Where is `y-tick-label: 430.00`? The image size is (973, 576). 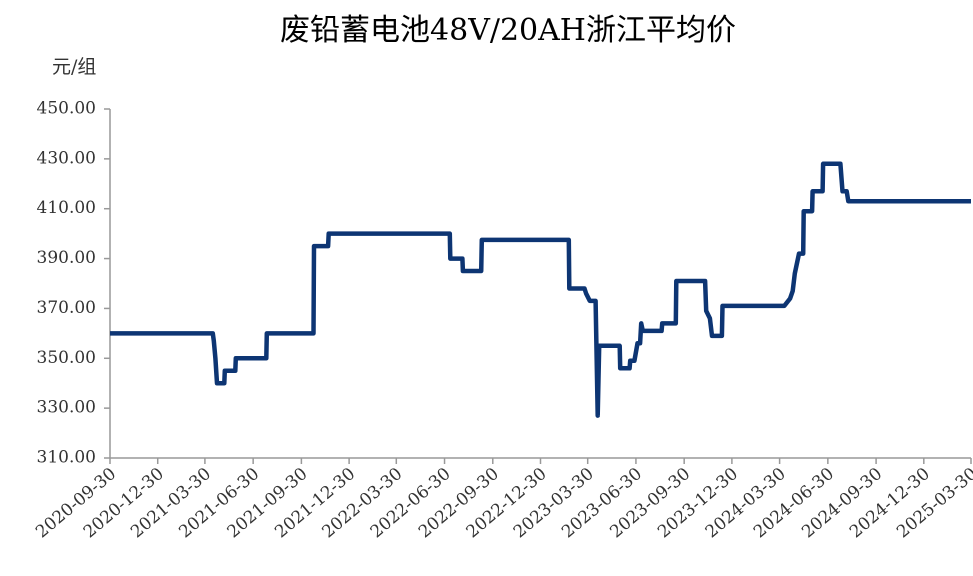
y-tick-label: 430.00 is located at coordinates (66, 158).